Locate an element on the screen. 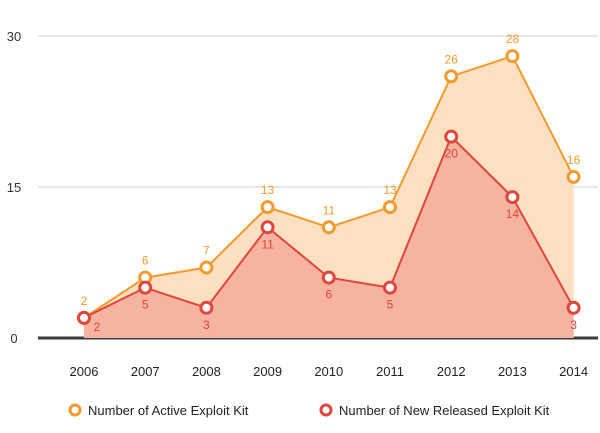  data-label-active-2013: 28 is located at coordinates (513, 39).